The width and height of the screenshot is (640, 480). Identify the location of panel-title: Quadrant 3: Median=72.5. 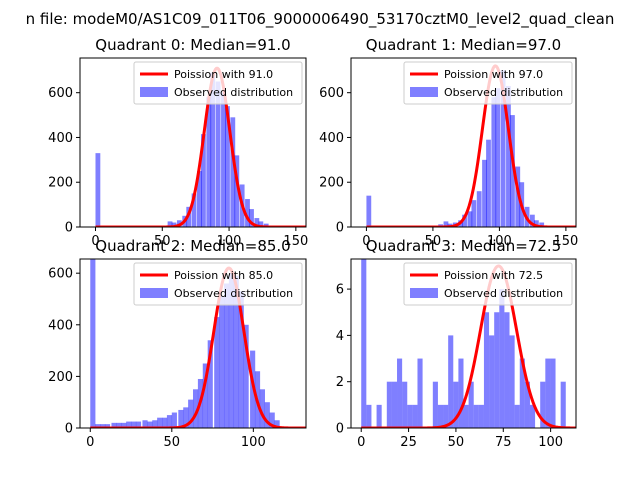
(463, 246).